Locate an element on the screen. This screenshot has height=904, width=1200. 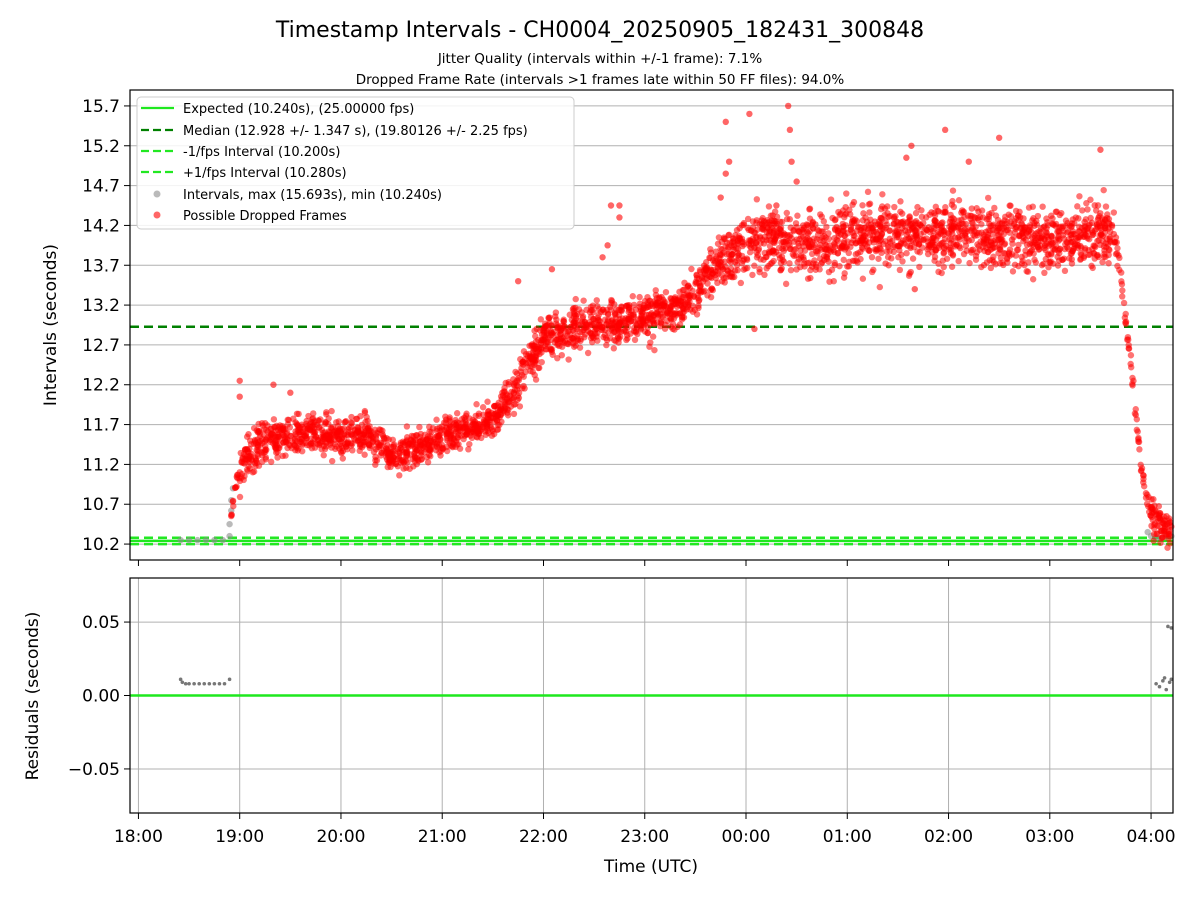
top-y-axis-label: Intervals (seconds) is located at coordinates (51, 325).